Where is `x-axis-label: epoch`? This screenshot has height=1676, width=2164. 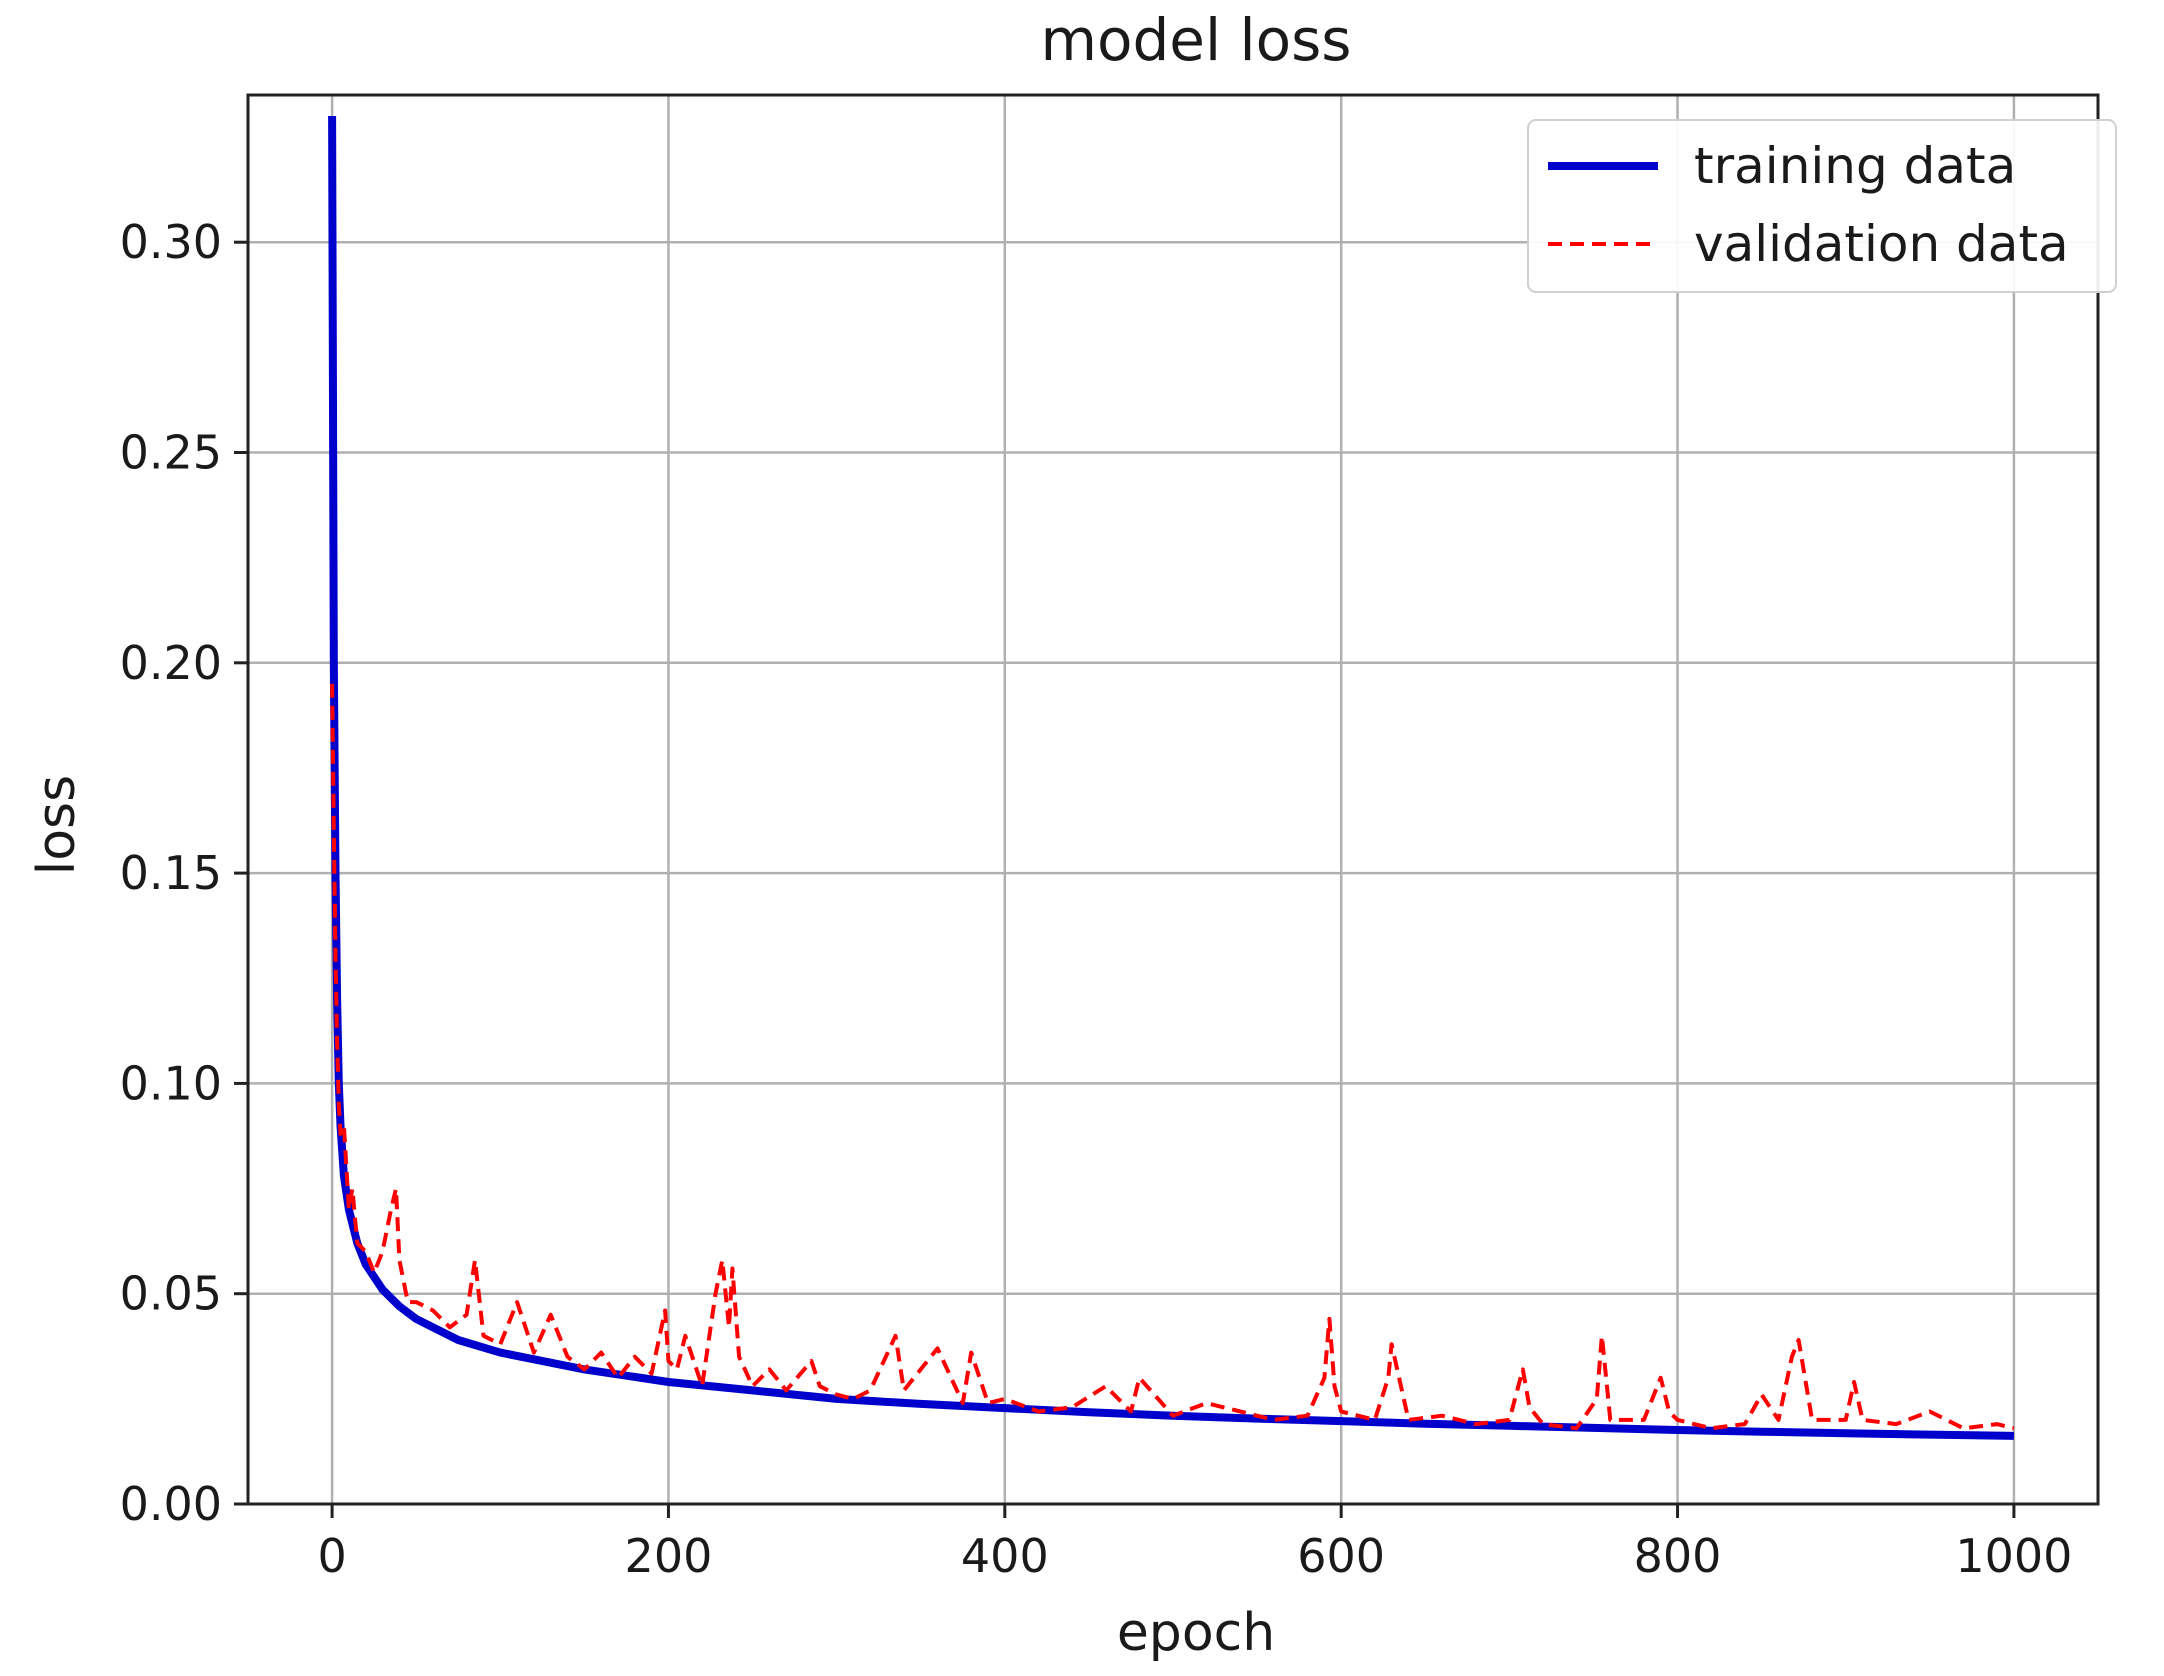 x-axis-label: epoch is located at coordinates (1196, 1633).